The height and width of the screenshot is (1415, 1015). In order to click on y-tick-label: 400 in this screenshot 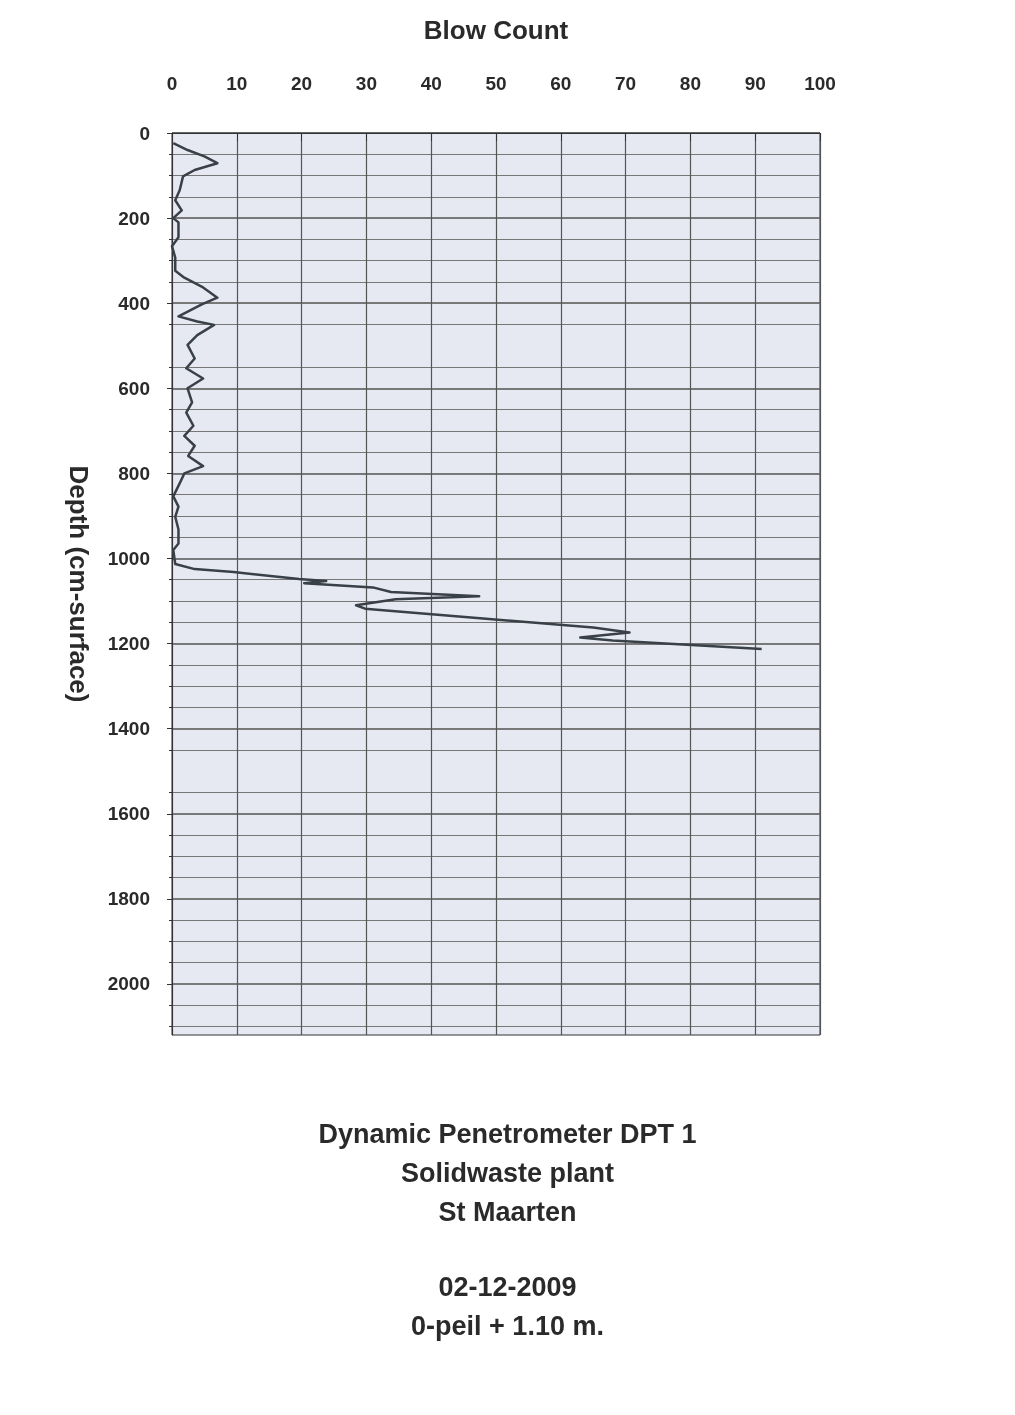, I will do `click(134, 303)`.